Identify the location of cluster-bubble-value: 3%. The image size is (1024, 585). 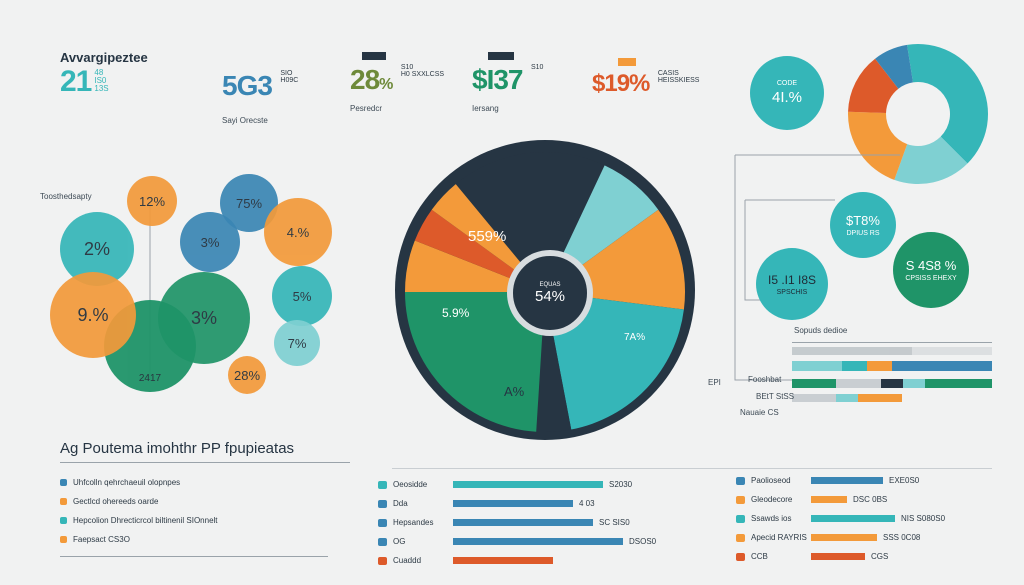
(210, 242).